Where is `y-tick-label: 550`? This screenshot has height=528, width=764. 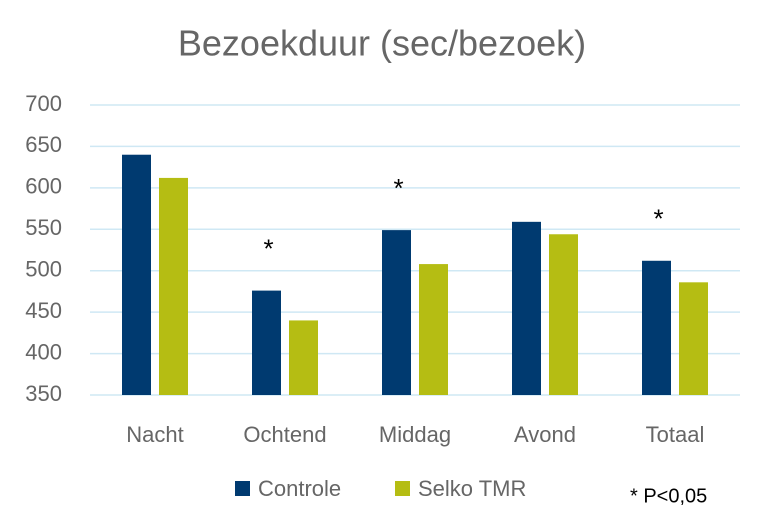
y-tick-label: 550 is located at coordinates (43, 227).